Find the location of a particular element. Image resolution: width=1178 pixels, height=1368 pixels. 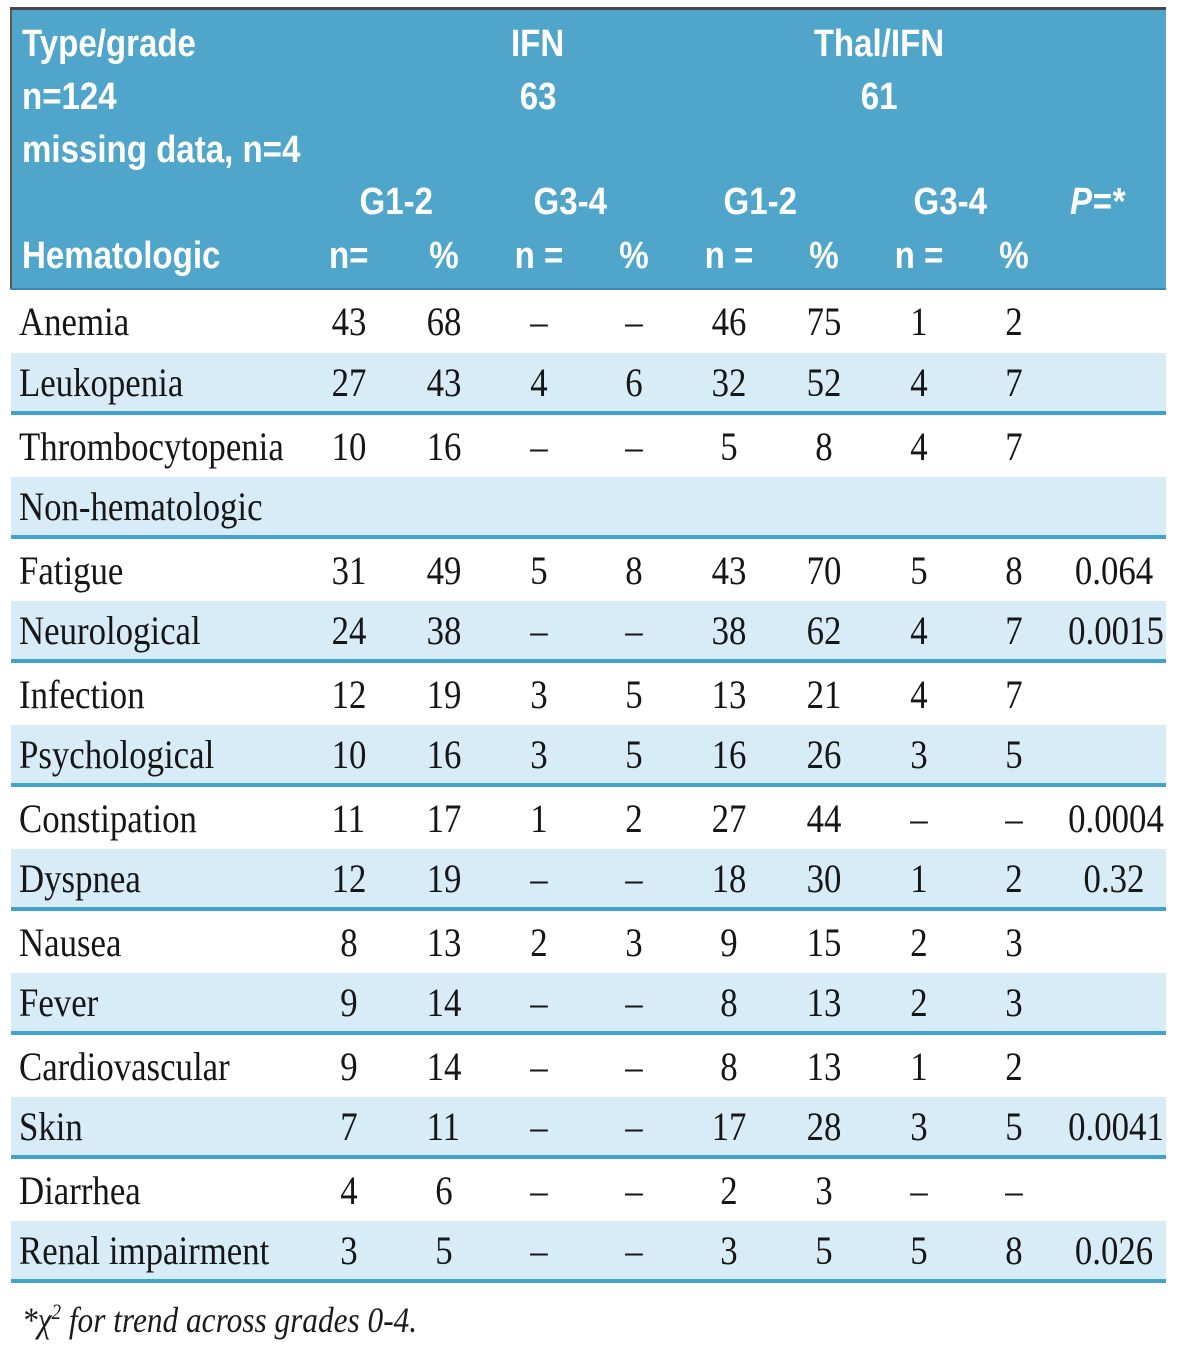

grade-ifn-g34: G3-4 is located at coordinates (586, 202).